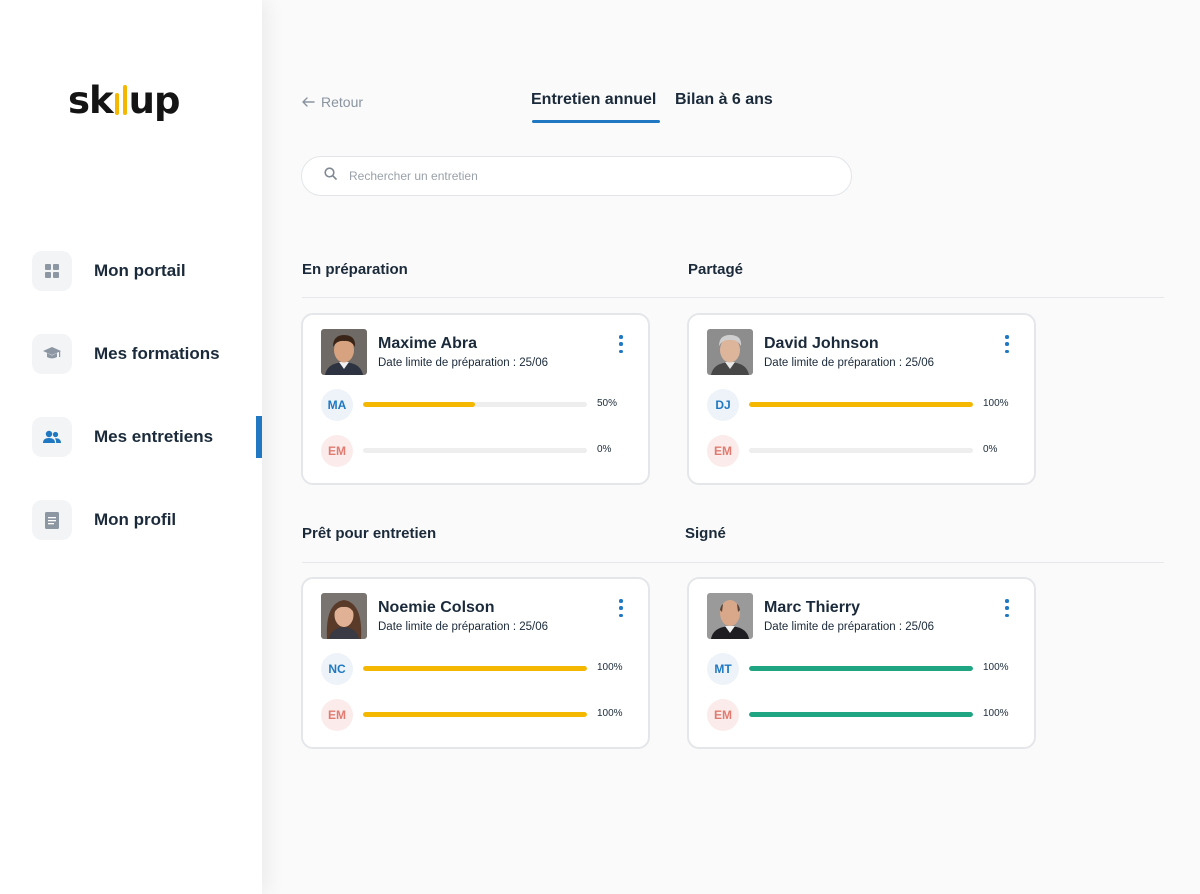 Image resolution: width=1200 pixels, height=894 pixels. I want to click on section-title-en-preparation: En préparation, so click(355, 269).